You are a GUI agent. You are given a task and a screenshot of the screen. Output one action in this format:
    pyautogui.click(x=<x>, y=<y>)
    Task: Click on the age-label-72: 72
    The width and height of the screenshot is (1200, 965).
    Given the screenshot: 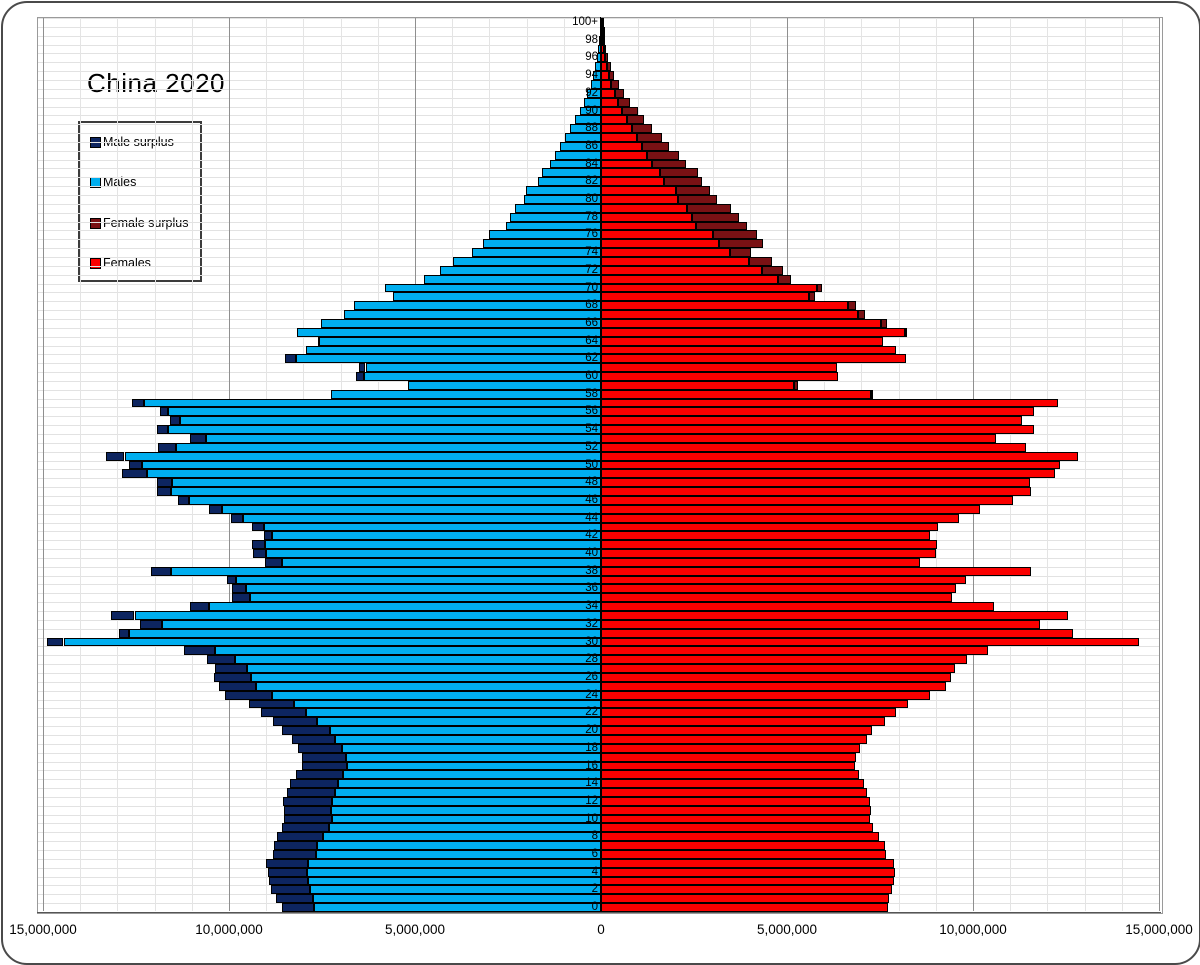 What is the action you would take?
    pyautogui.click(x=591, y=270)
    